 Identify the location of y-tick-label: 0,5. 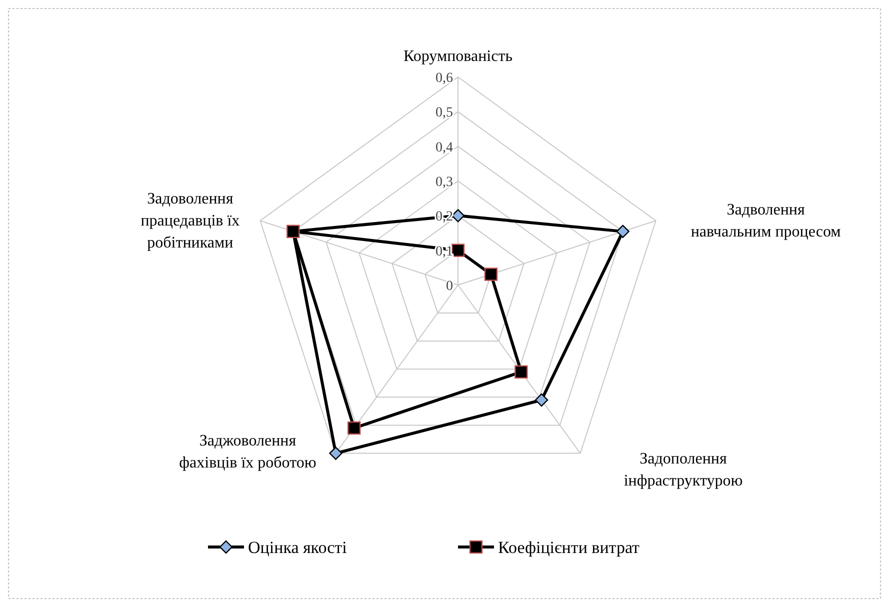
(444, 113).